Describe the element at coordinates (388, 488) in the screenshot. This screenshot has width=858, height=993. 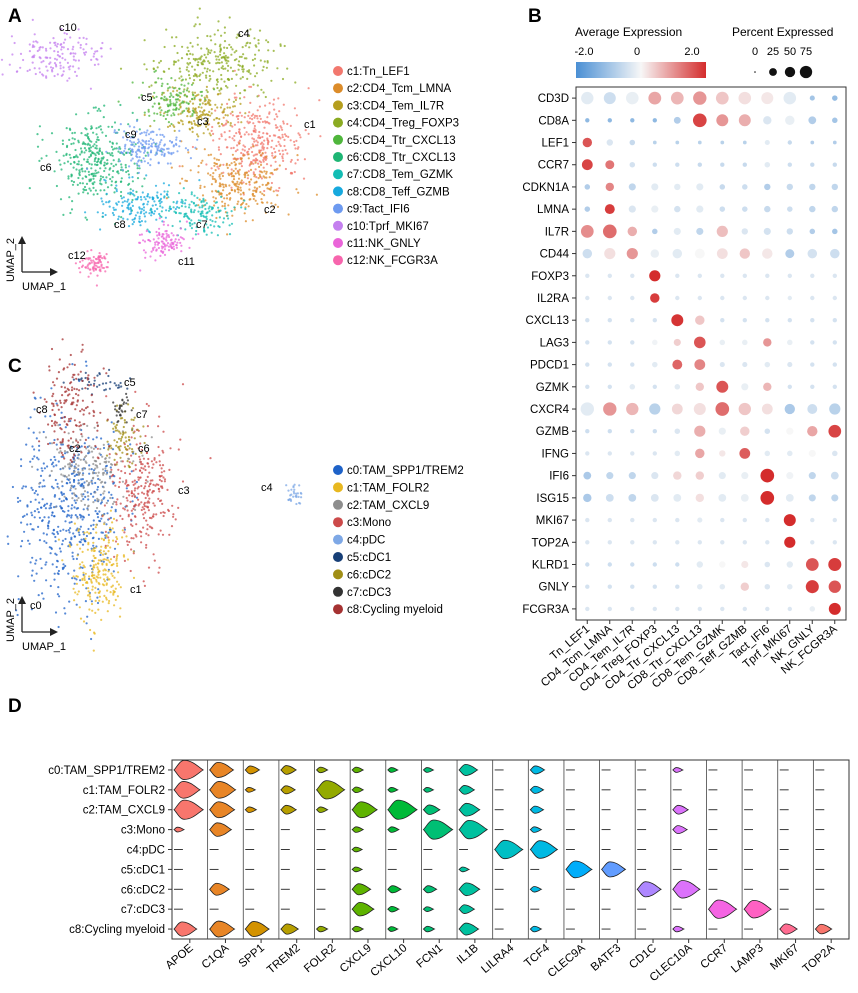
I see `legend-c-label: c1:TAM_FOLR2` at that location.